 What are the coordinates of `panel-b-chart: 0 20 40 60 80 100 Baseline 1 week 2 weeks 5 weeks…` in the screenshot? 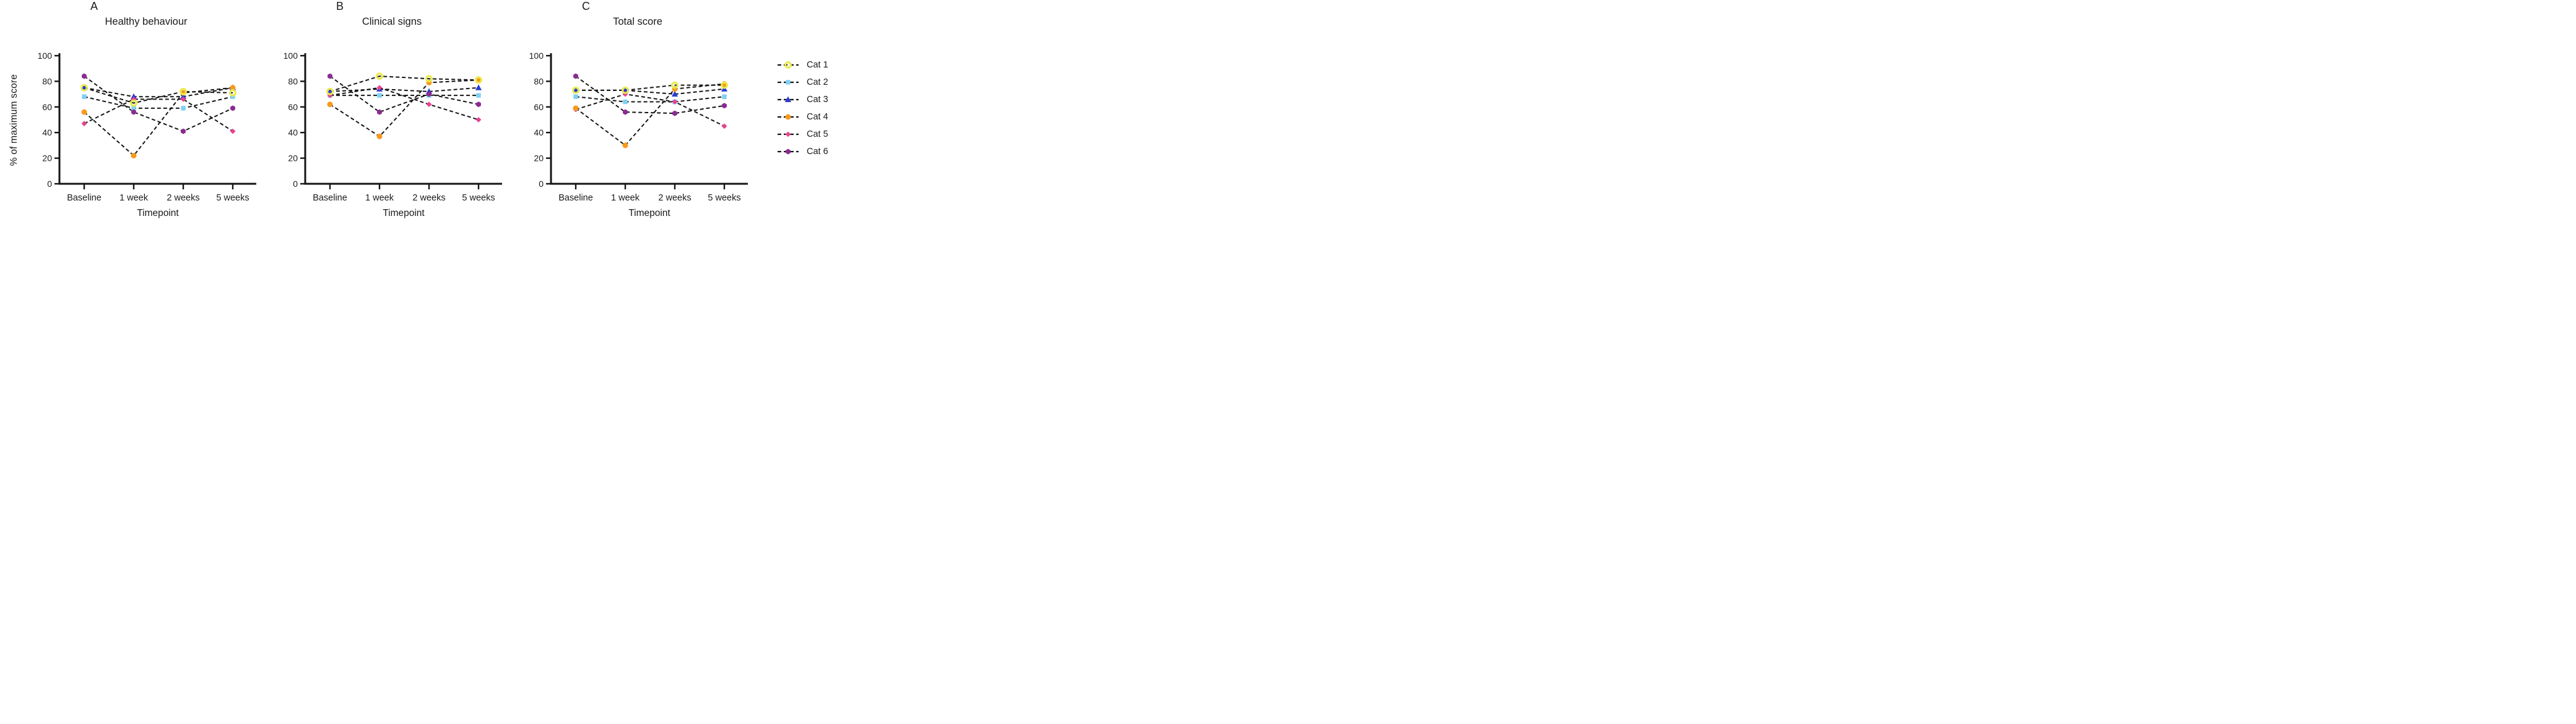 It's located at (393, 134).